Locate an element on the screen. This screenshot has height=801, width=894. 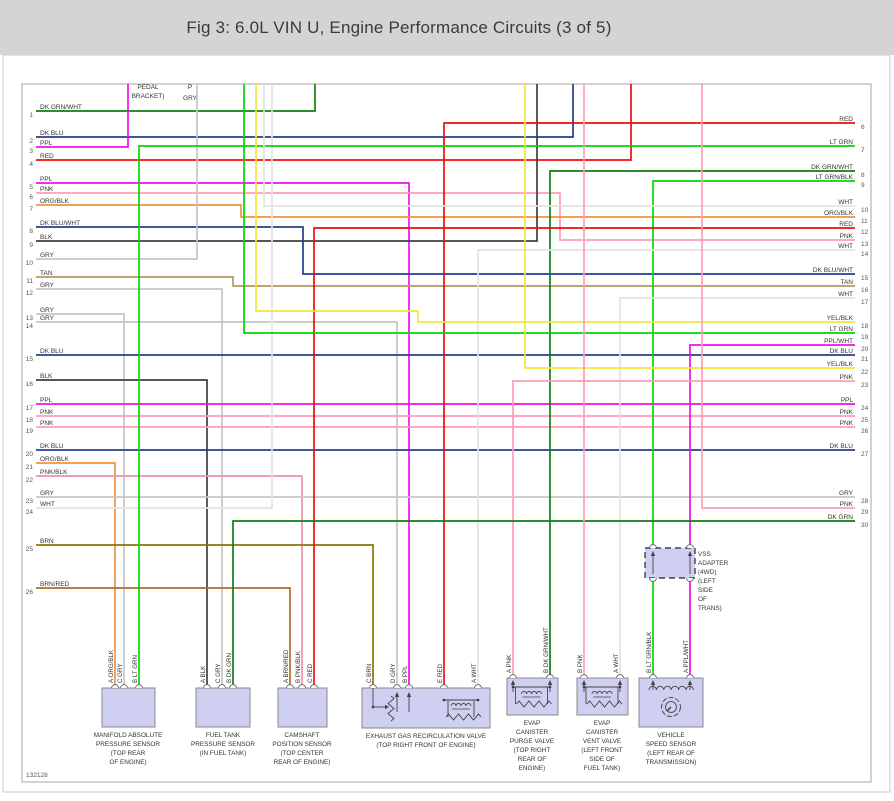
right-pin-number: 30 is located at coordinates (865, 525).